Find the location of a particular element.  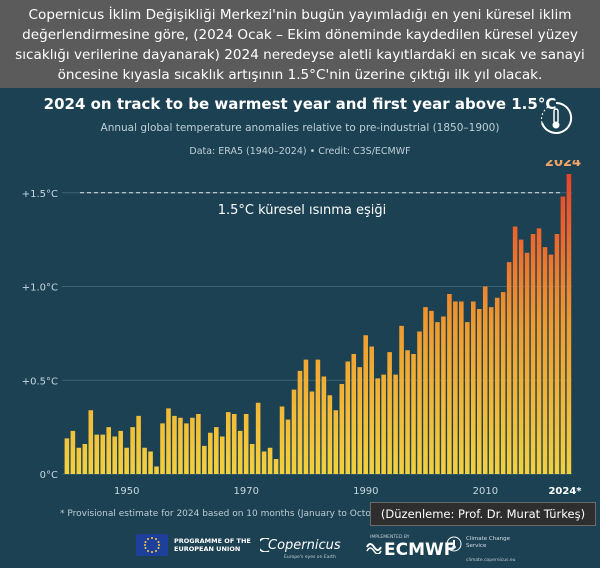

highlight-label-2024: 2024 is located at coordinates (563, 165).